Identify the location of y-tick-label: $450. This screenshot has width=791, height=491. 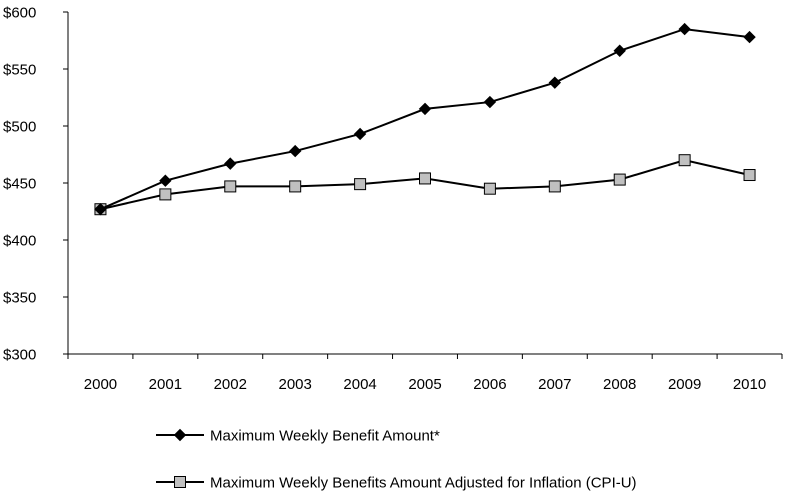
(19, 184).